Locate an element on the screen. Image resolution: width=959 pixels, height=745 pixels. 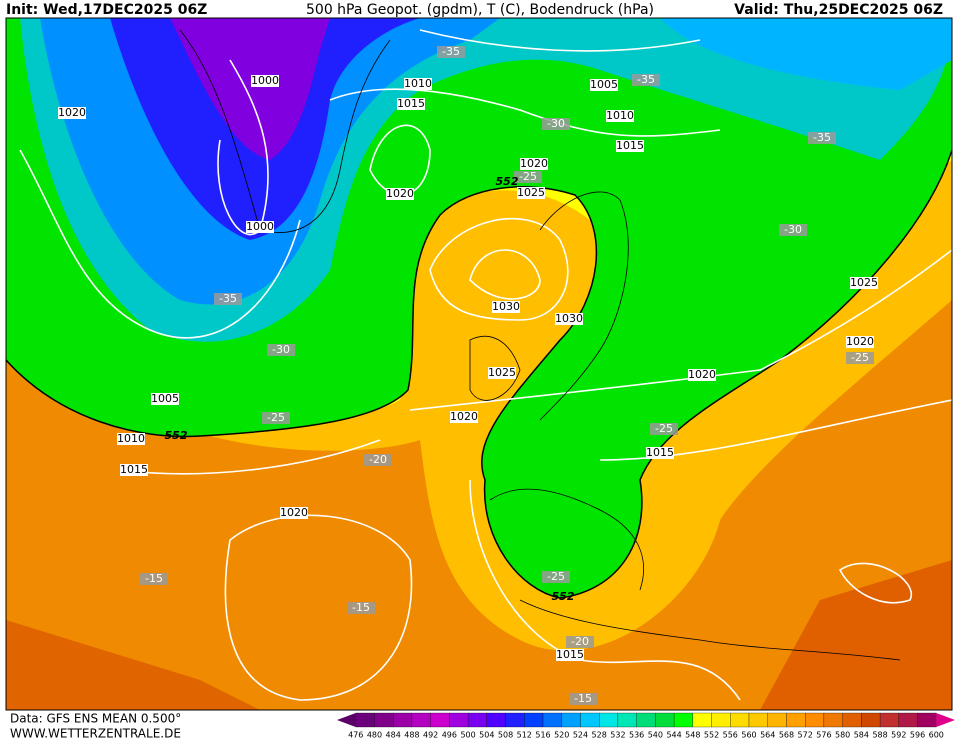
init-time: Init: Wed,17DEC2025 06Z is located at coordinates (106, 10).